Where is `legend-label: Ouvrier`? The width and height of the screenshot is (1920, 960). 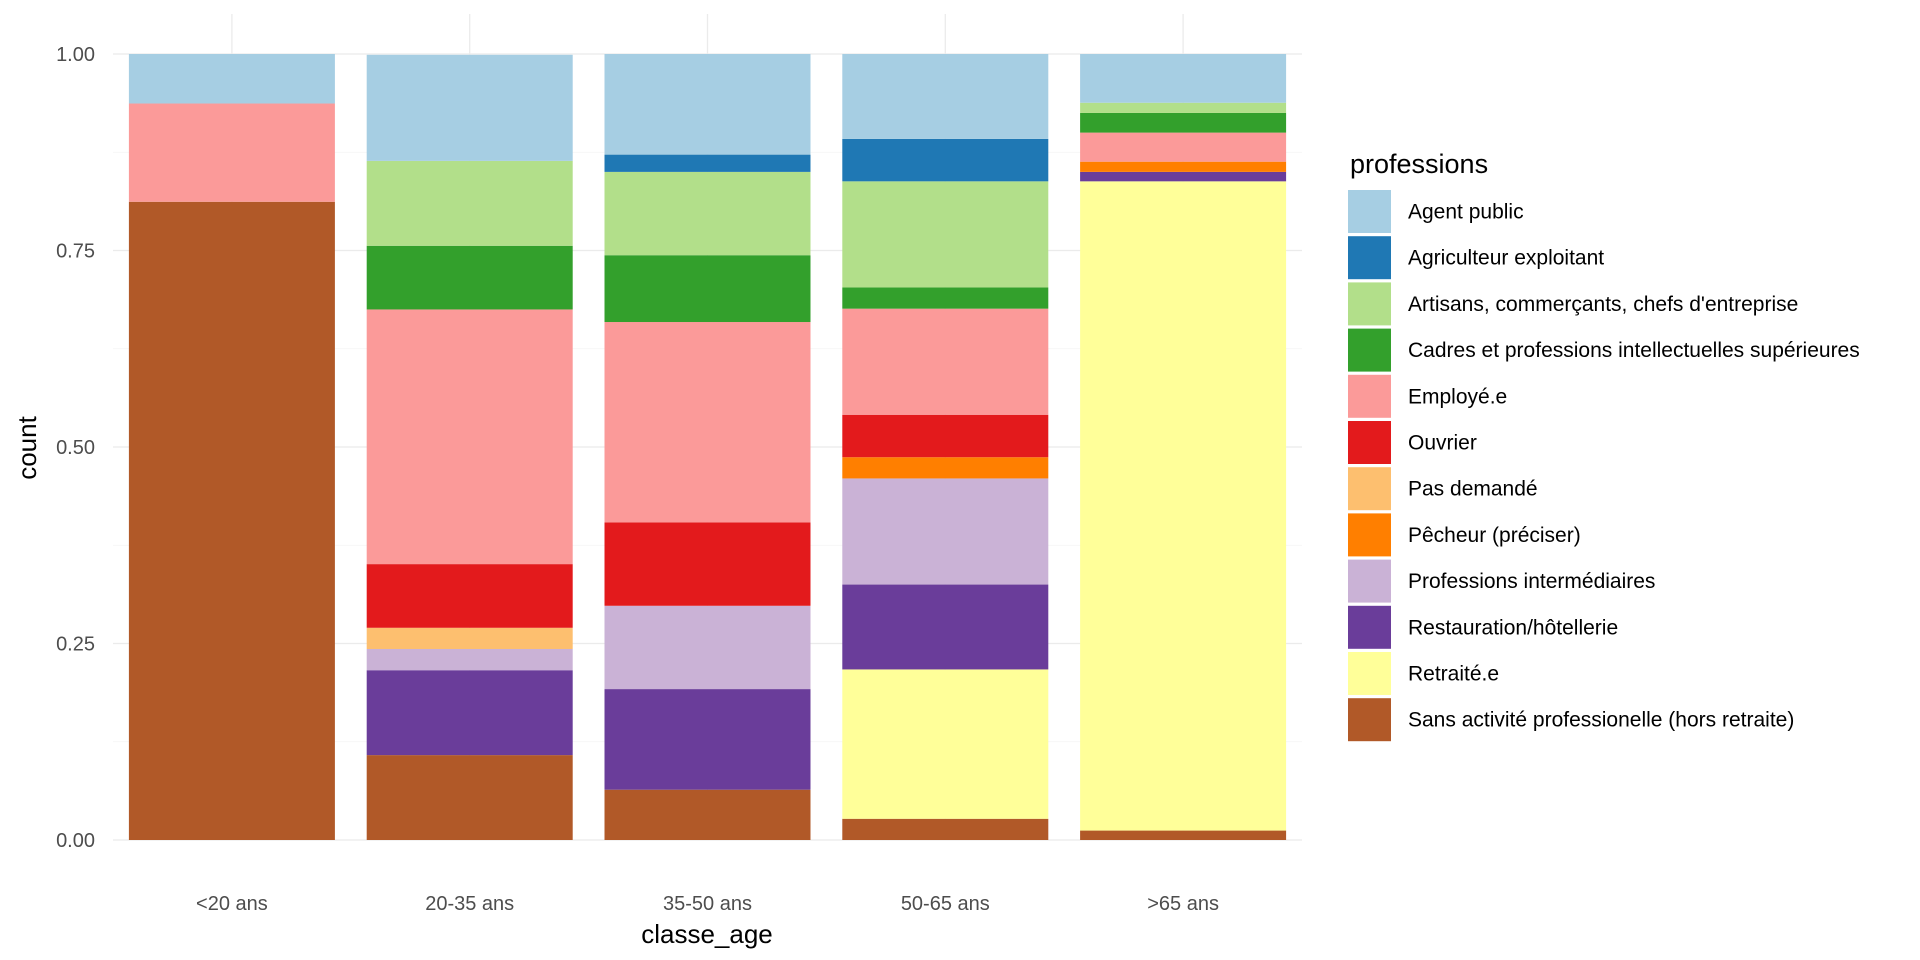 legend-label: Ouvrier is located at coordinates (1442, 443).